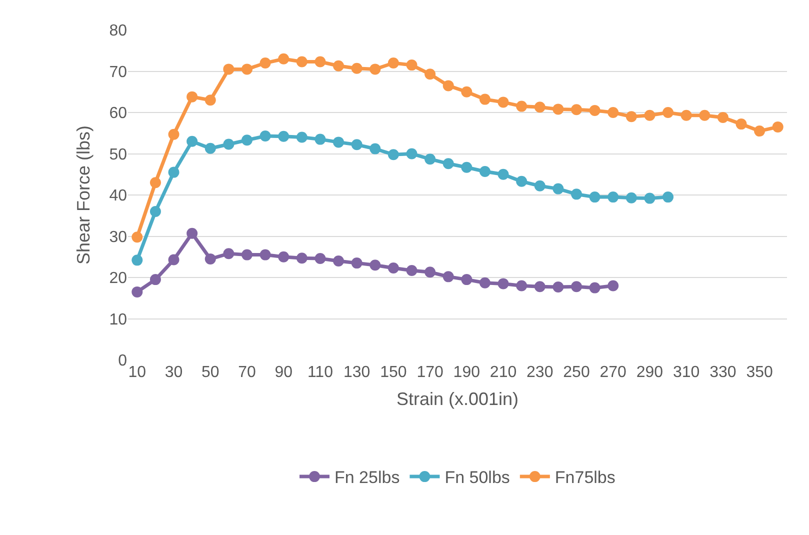 Image resolution: width=809 pixels, height=535 pixels. I want to click on y-axis-title: Shear Force (lbs), so click(83, 195).